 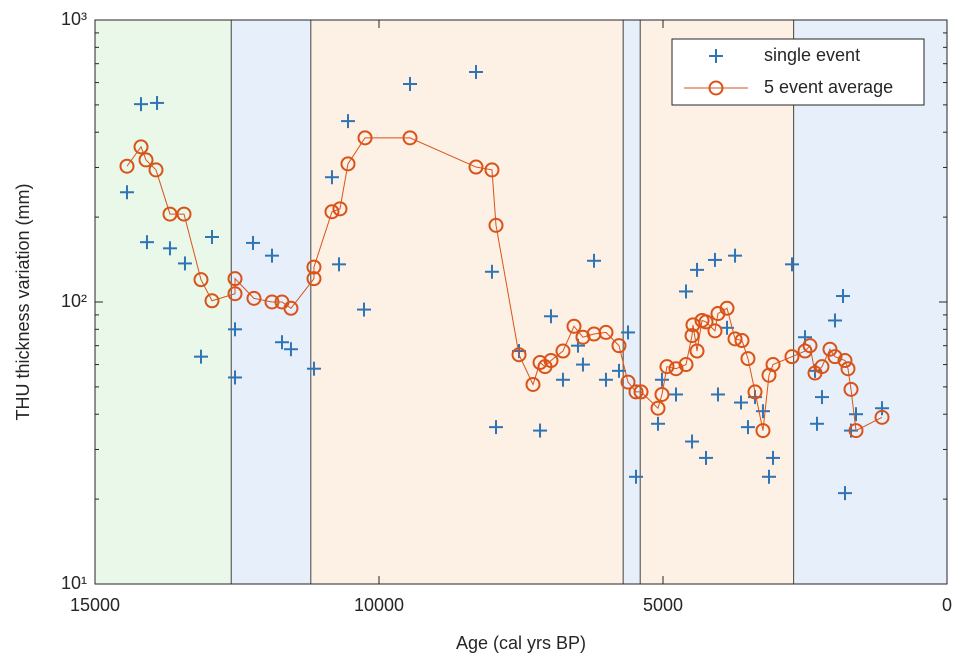 I want to click on x-axis-label: Age (cal yrs BP), so click(x=521, y=643).